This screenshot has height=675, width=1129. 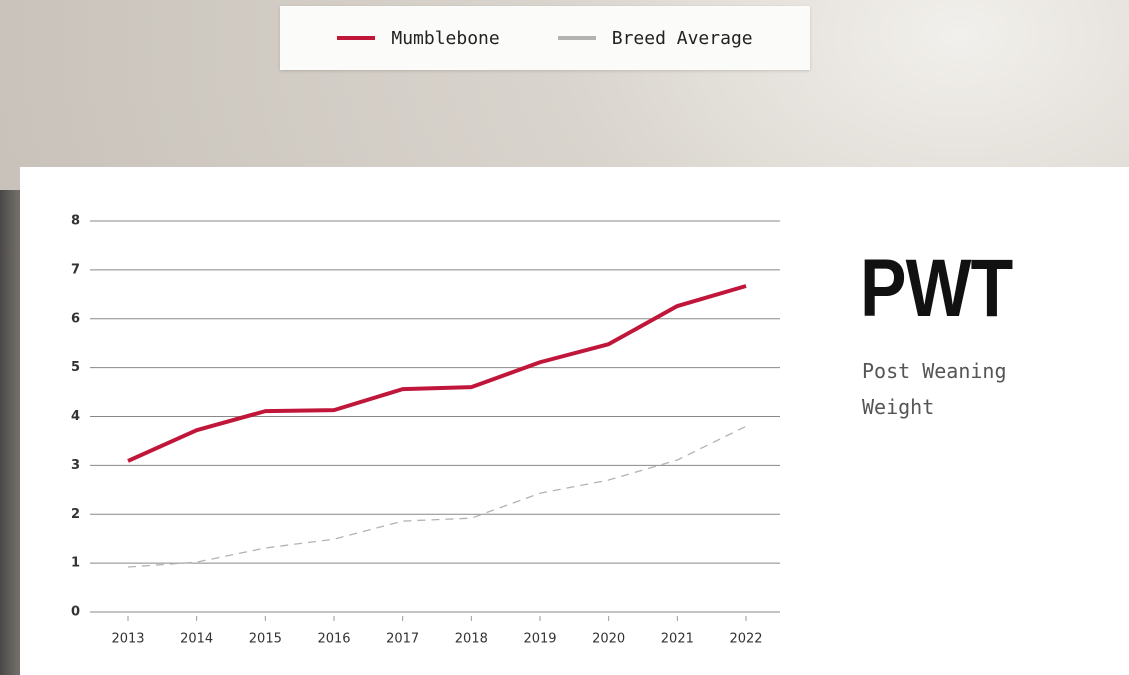 I want to click on x-tick-label: 2013, so click(x=127, y=639).